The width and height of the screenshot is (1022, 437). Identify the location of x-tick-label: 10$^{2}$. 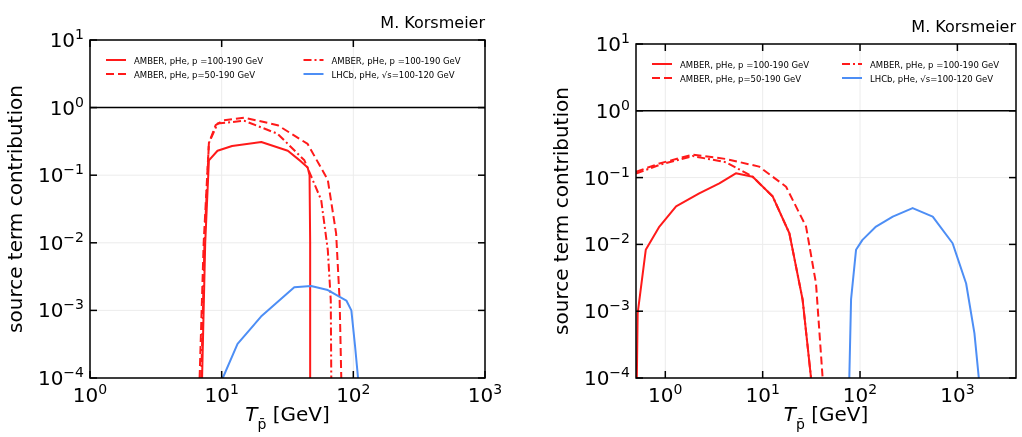
(353, 394).